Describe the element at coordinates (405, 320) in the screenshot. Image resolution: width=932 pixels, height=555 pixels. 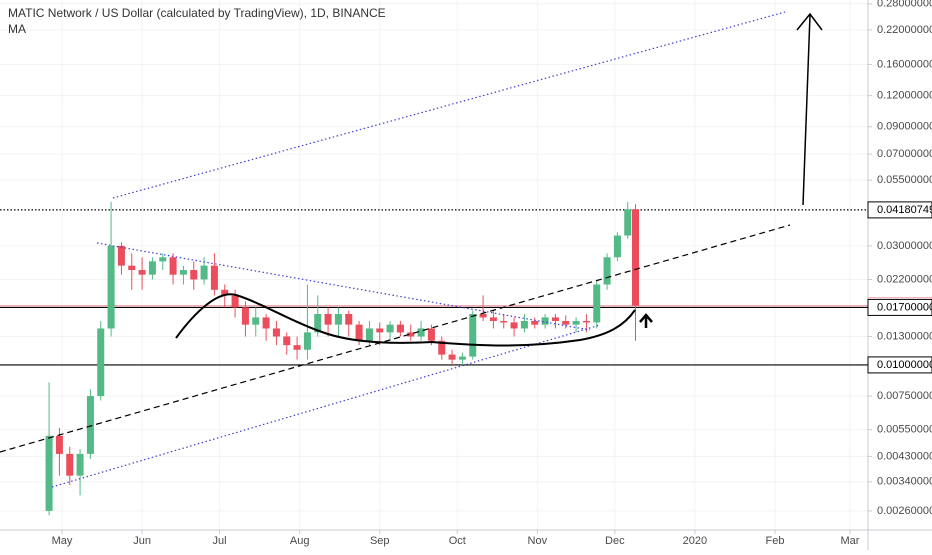
I see `ma-curve` at that location.